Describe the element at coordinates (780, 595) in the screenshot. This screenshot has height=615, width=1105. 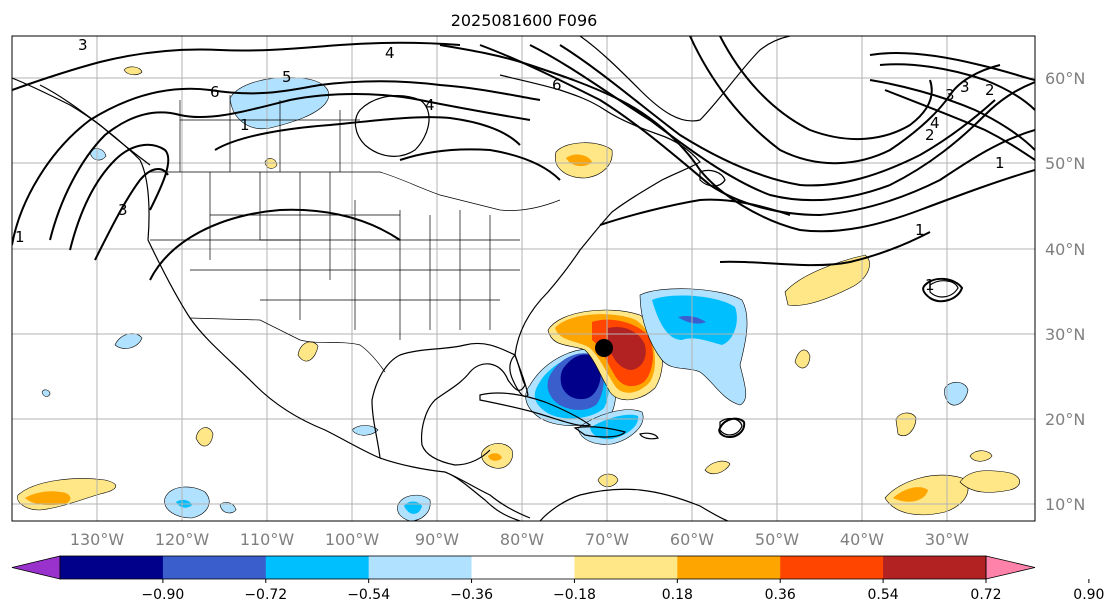
I see `colorbar-tick-label: 0.36` at that location.